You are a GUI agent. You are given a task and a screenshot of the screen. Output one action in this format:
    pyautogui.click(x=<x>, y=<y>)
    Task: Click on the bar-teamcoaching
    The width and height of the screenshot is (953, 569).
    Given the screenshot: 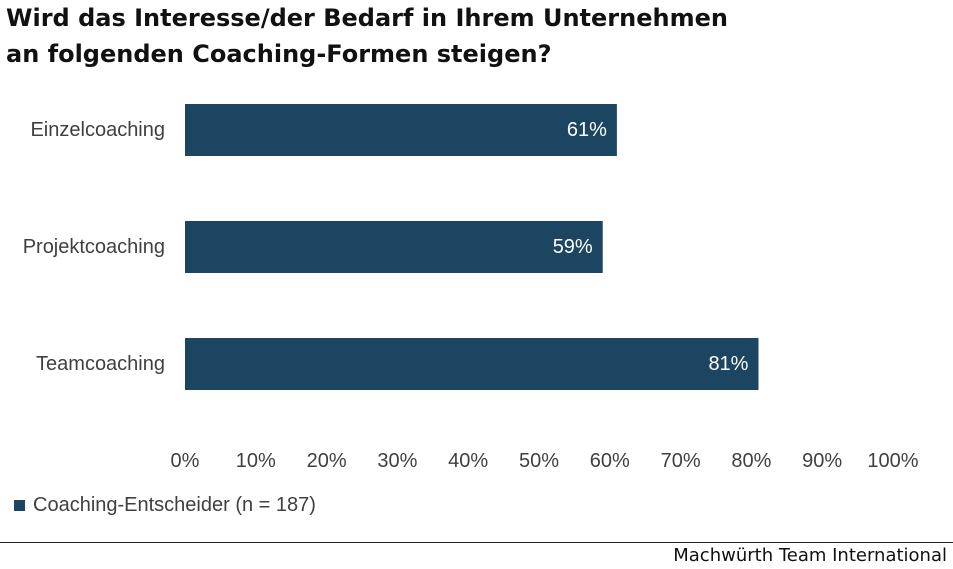 What is the action you would take?
    pyautogui.click(x=472, y=364)
    